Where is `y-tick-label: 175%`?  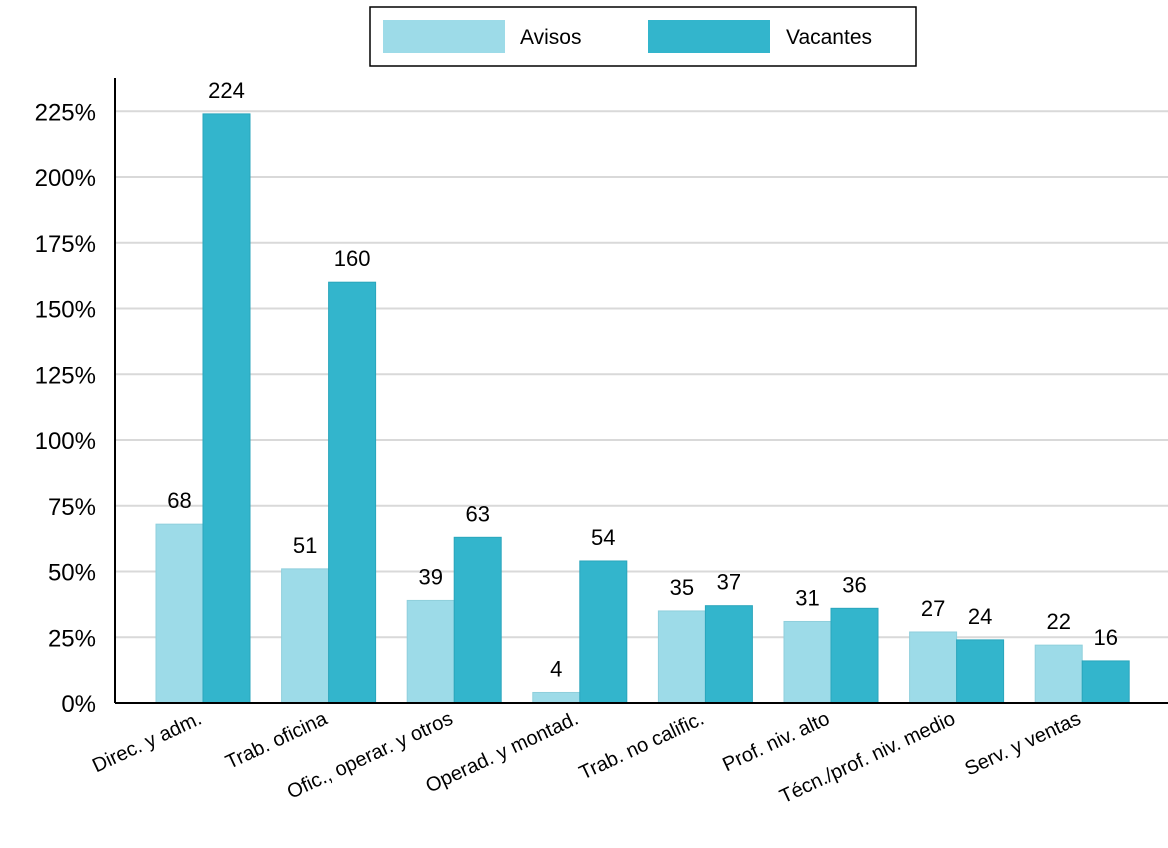
y-tick-label: 175% is located at coordinates (65, 244).